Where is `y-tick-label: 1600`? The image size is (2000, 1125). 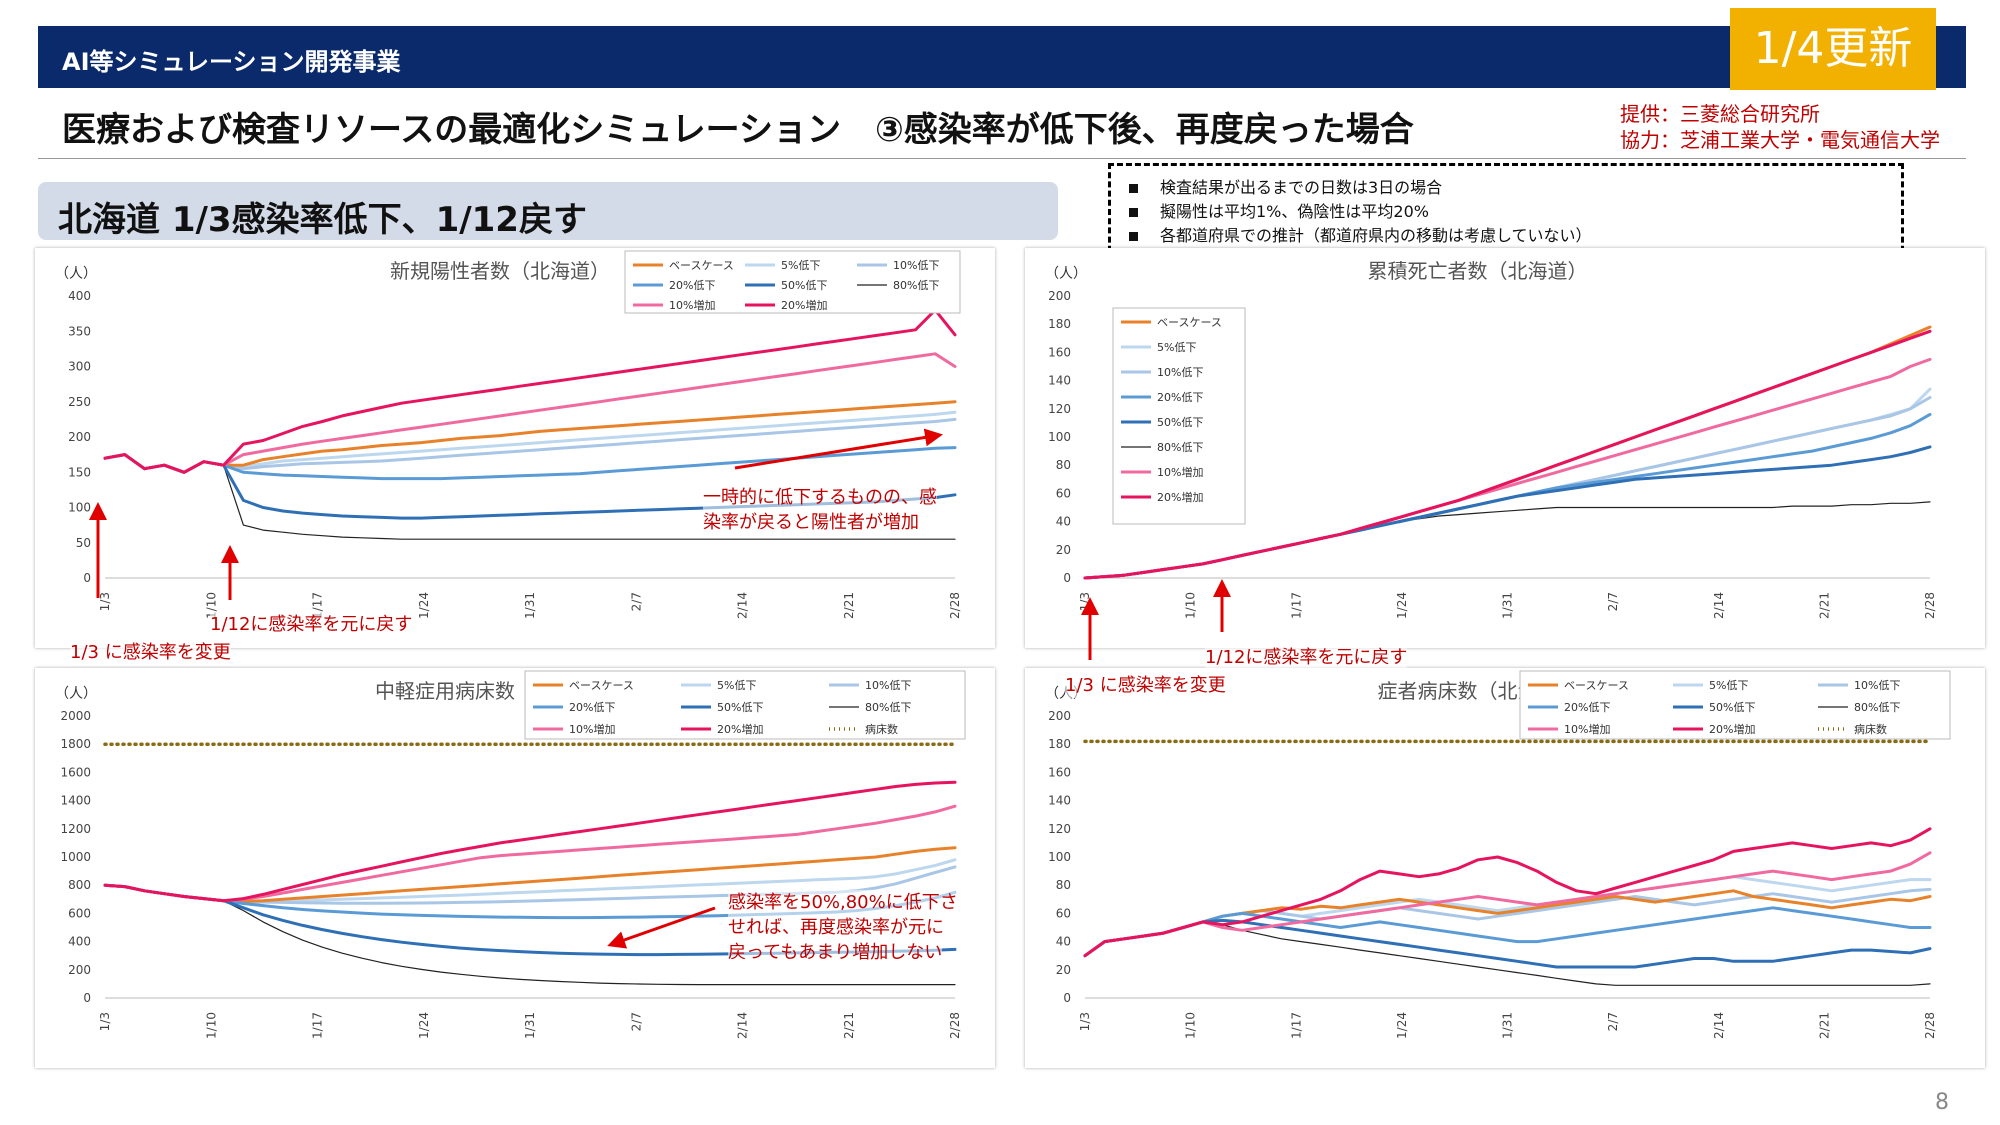 y-tick-label: 1600 is located at coordinates (75, 772).